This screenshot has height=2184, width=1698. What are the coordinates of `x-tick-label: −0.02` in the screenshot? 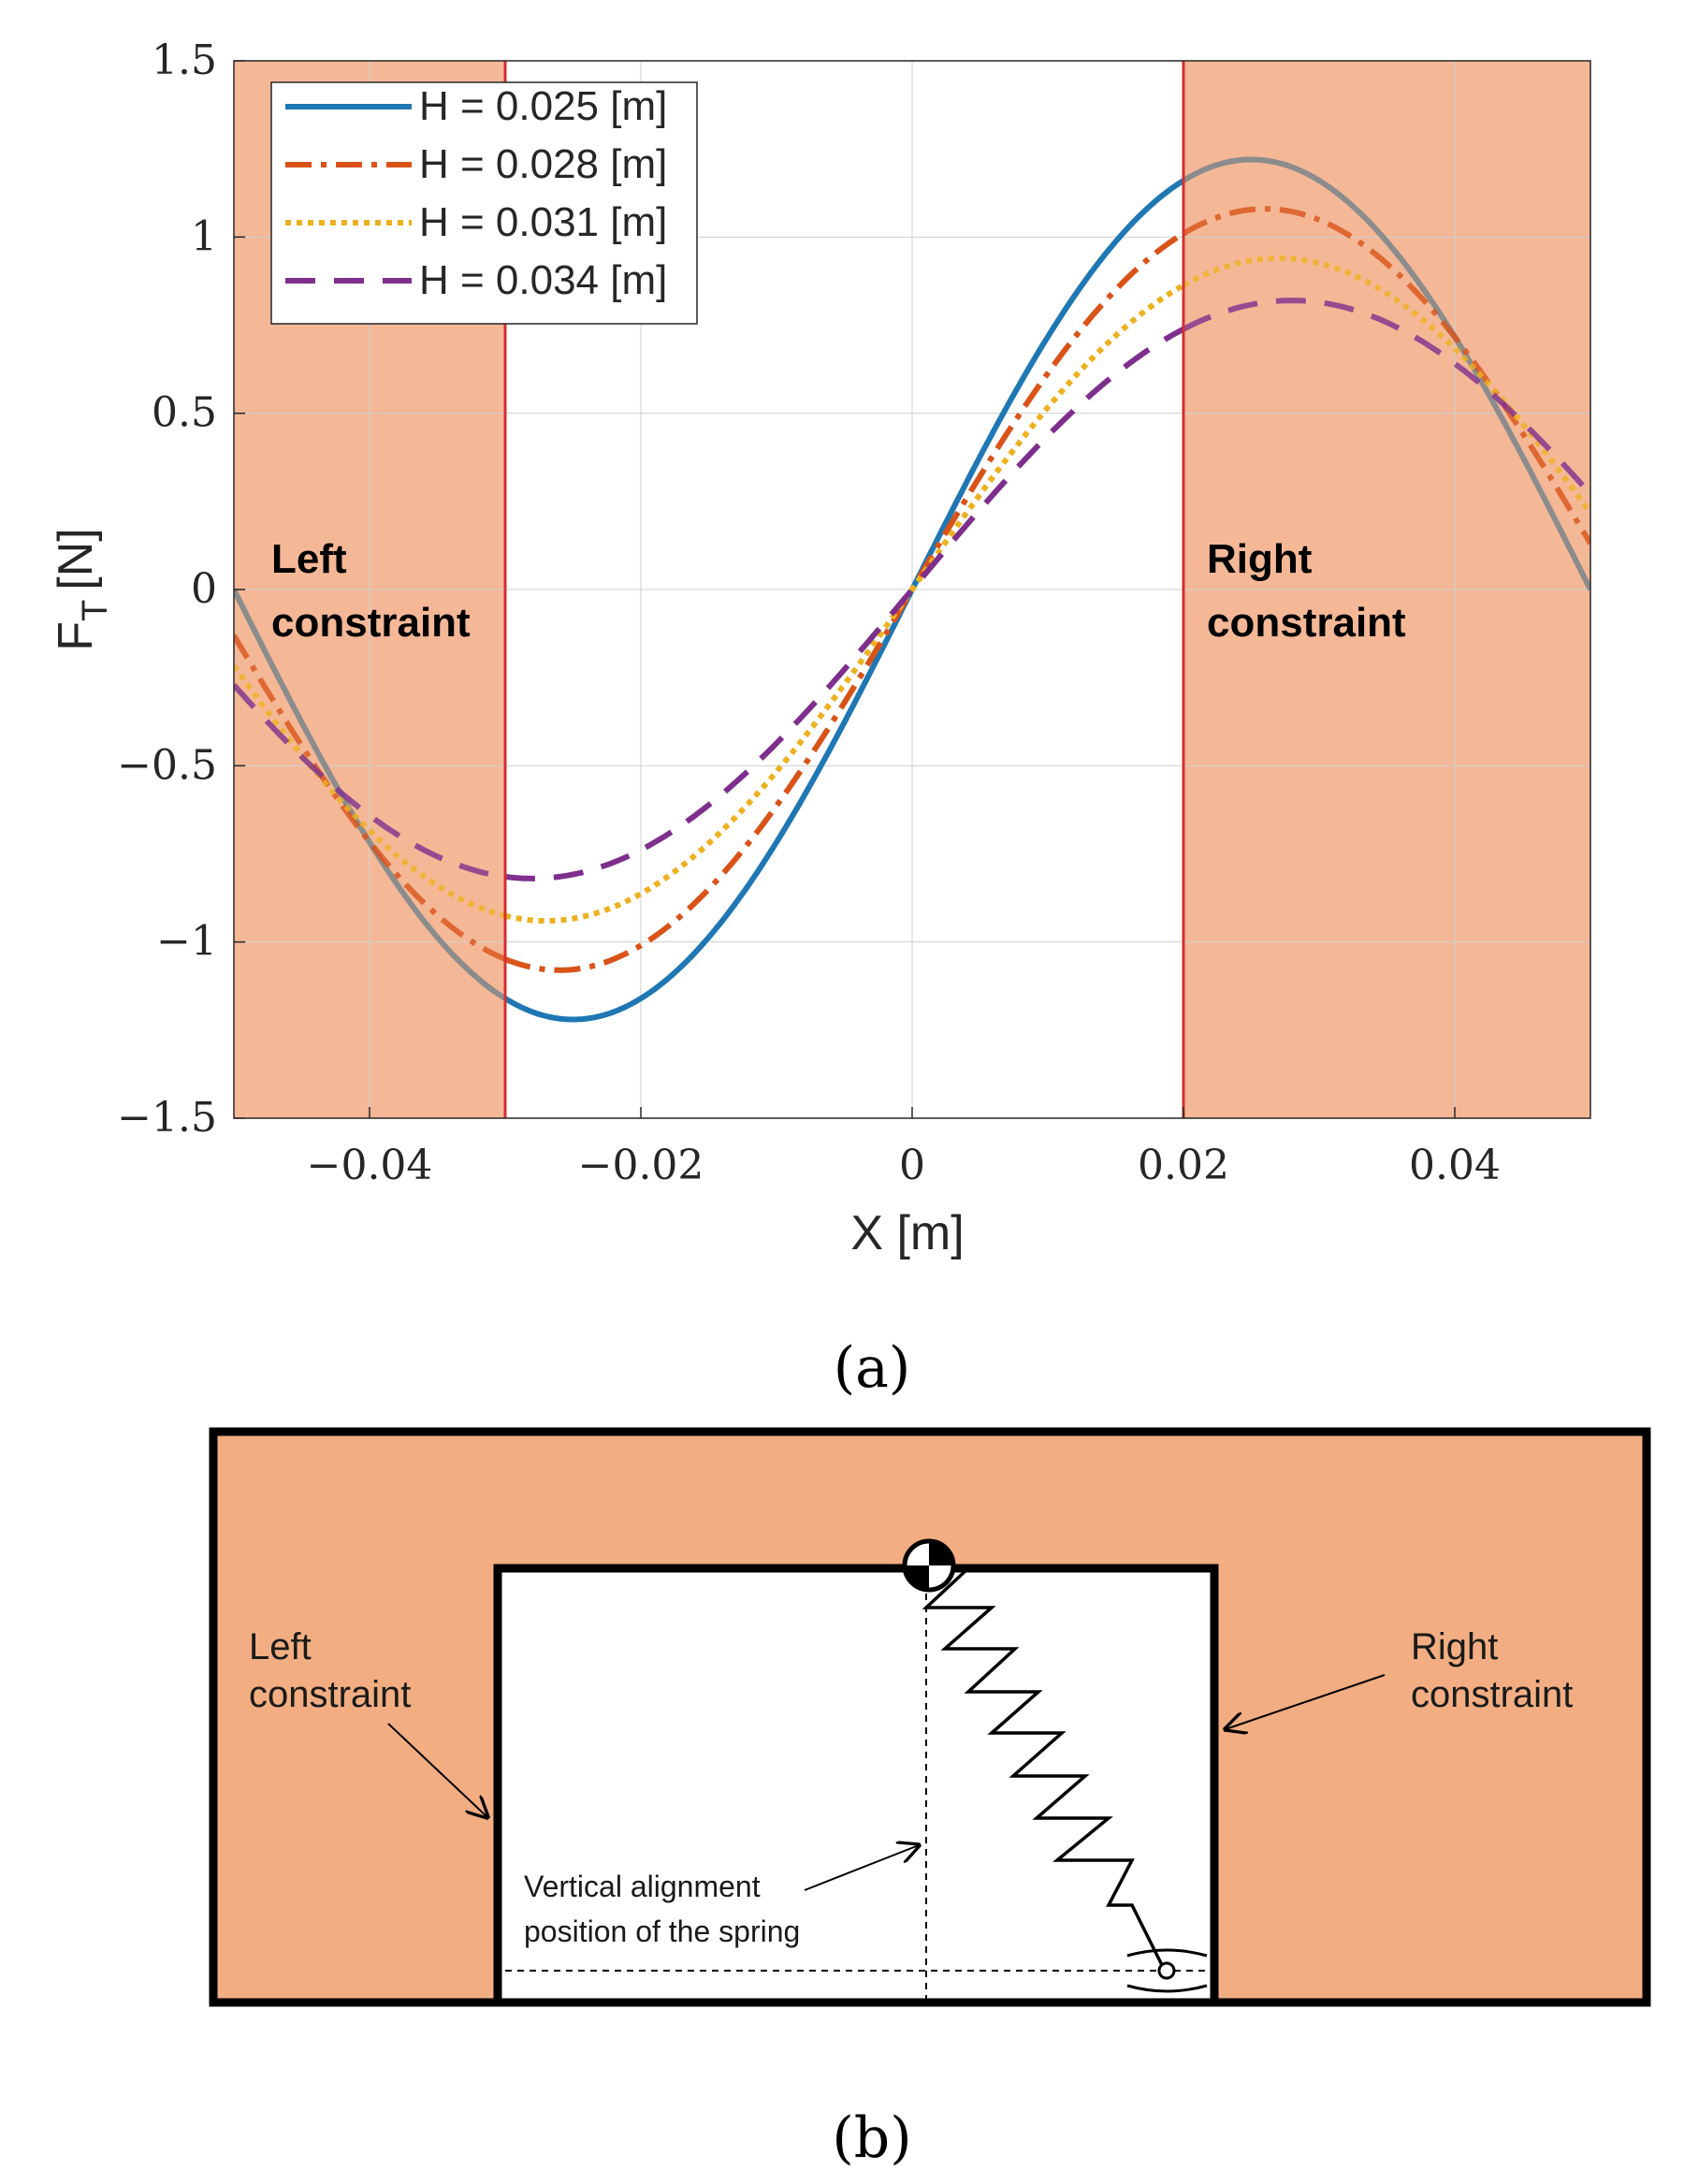 It's located at (641, 1165).